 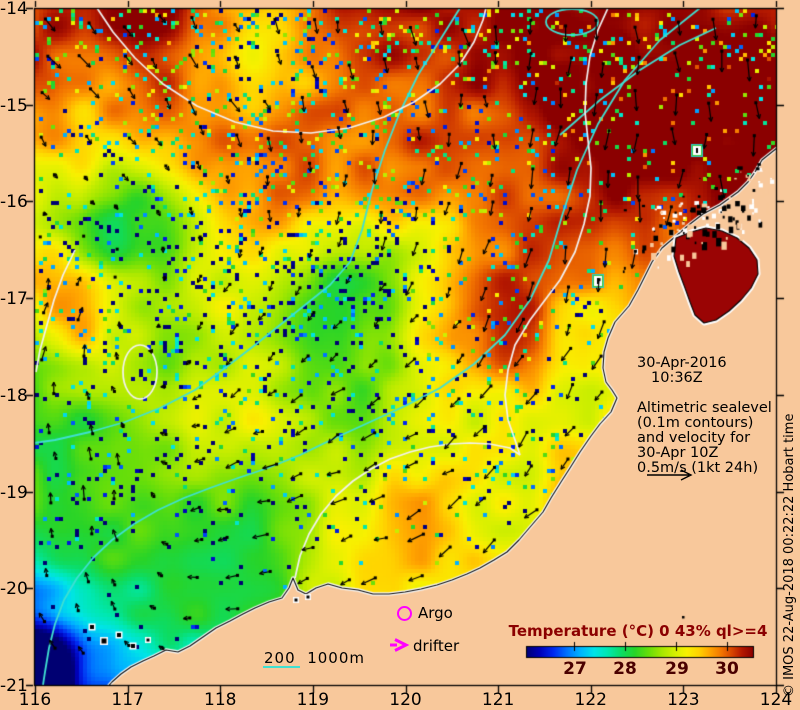 I want to click on depth-1000-label: 1000m, so click(x=336, y=658).